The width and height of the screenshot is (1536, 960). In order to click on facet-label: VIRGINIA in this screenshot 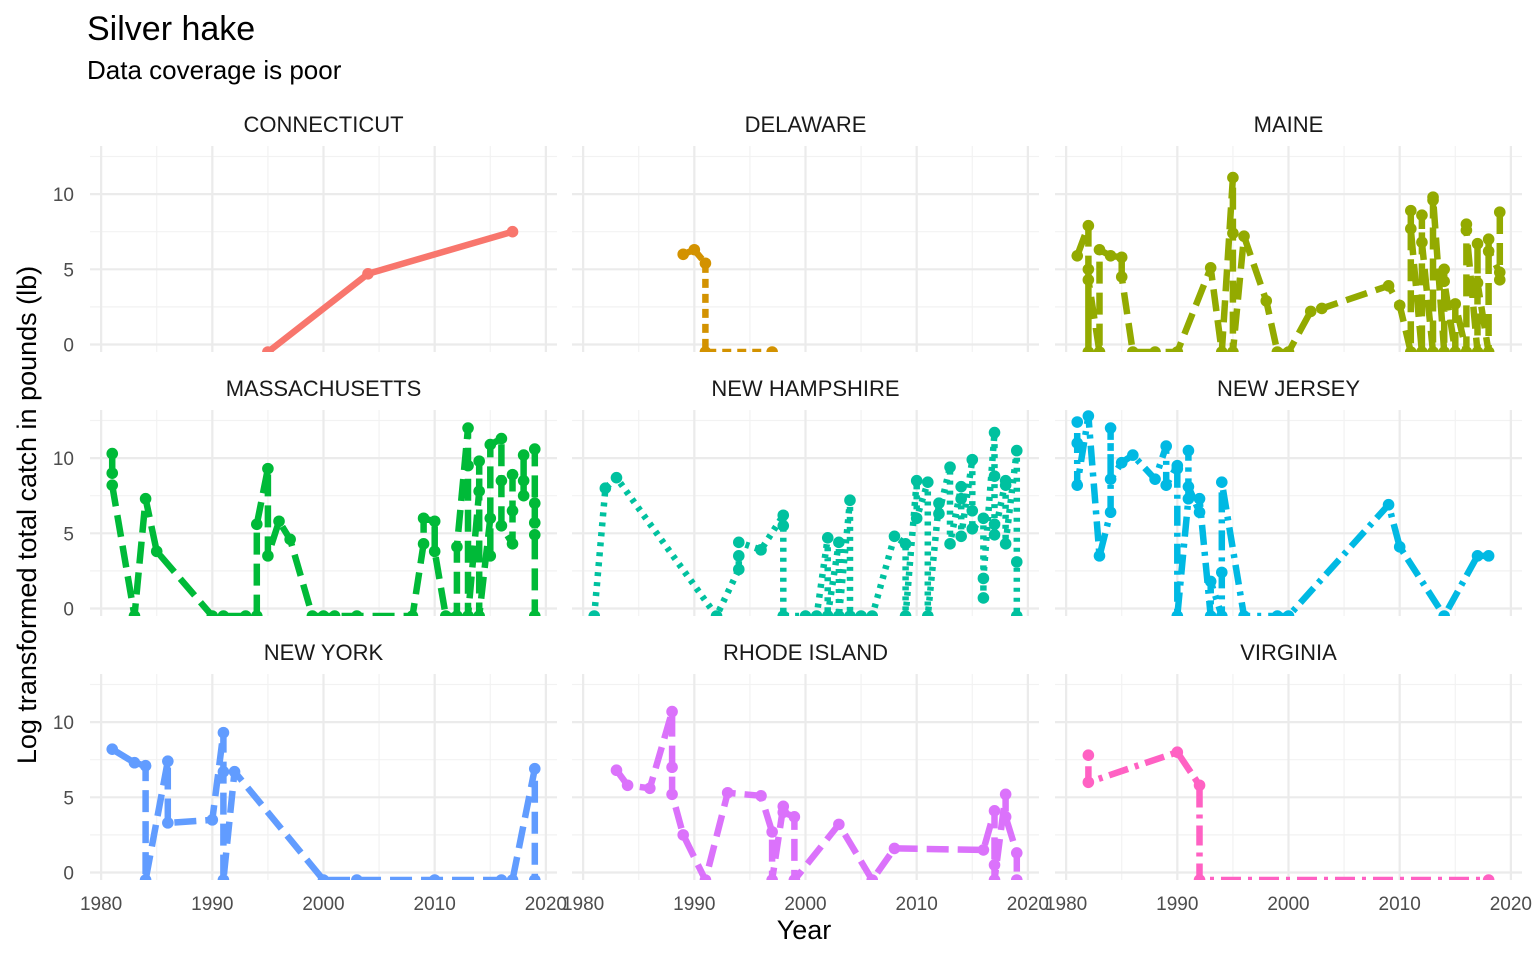, I will do `click(1288, 652)`.